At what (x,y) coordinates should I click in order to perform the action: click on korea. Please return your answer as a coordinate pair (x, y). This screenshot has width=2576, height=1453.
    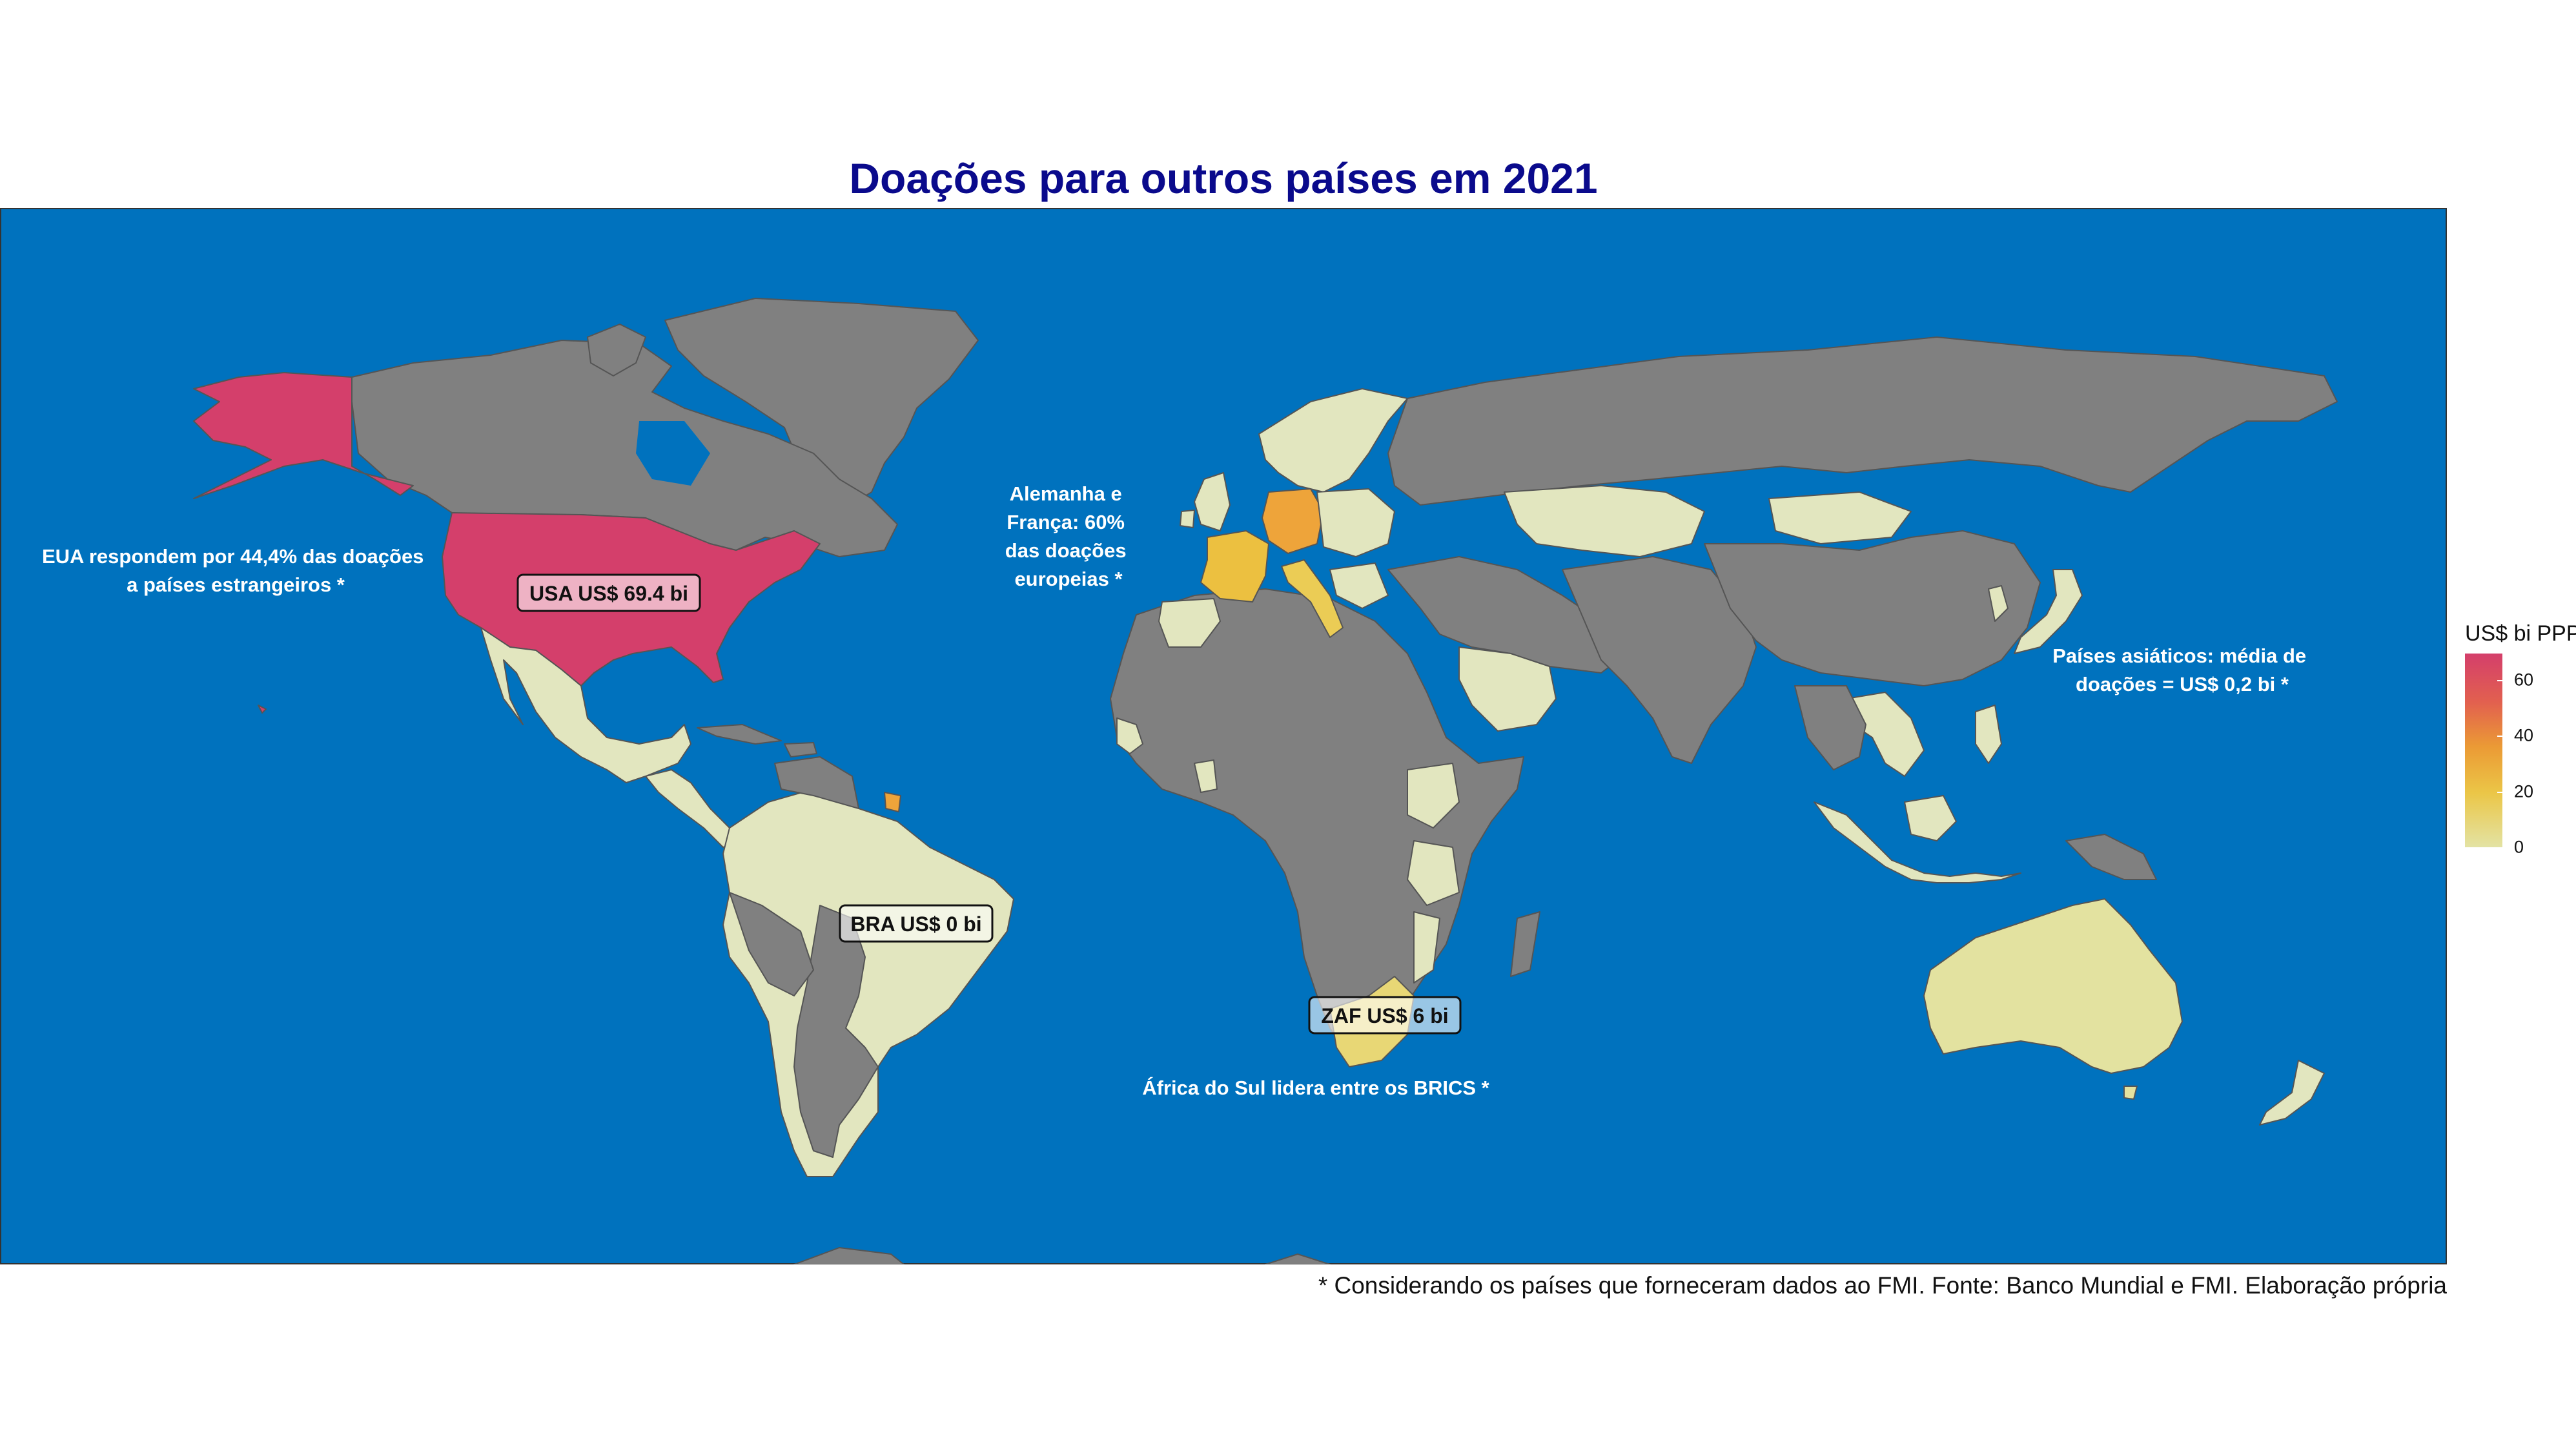
    Looking at the image, I should click on (1999, 603).